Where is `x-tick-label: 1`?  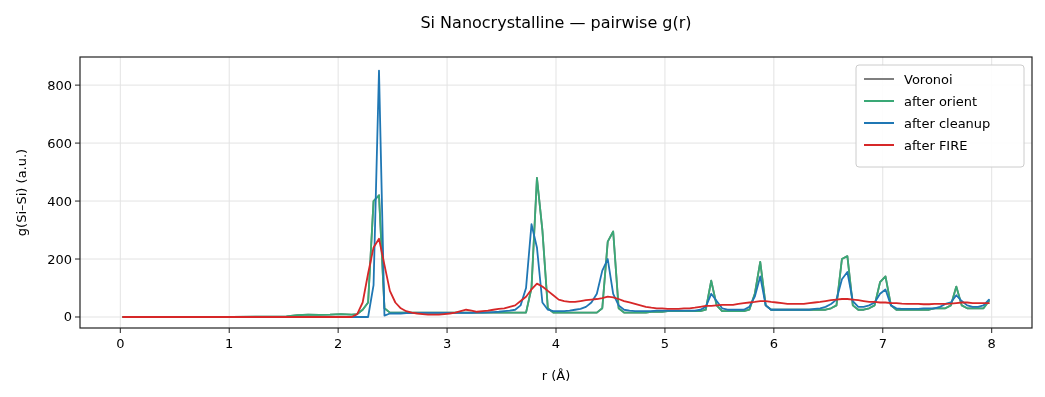 x-tick-label: 1 is located at coordinates (229, 343).